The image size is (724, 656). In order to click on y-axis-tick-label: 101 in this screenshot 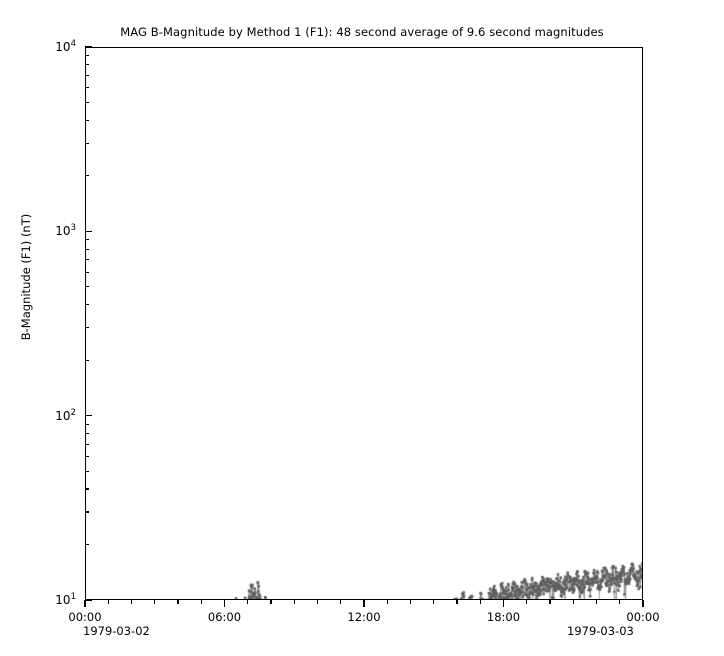, I will do `click(65, 599)`.